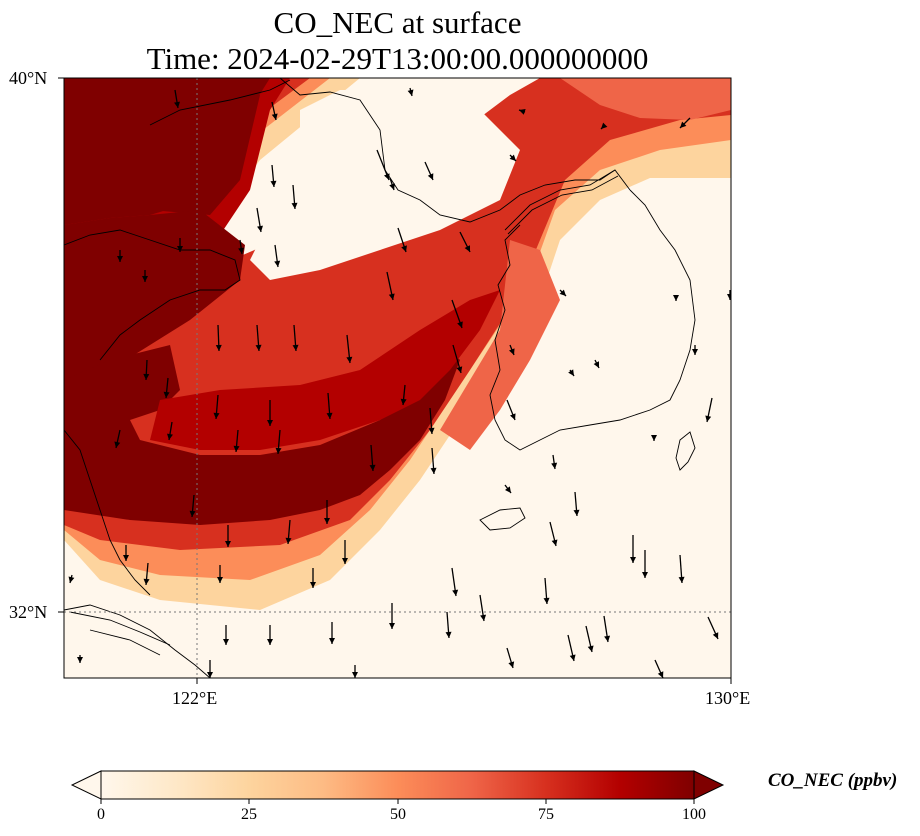 This screenshot has height=836, width=920. What do you see at coordinates (685, 451) in the screenshot?
I see `island-tsushima` at bounding box center [685, 451].